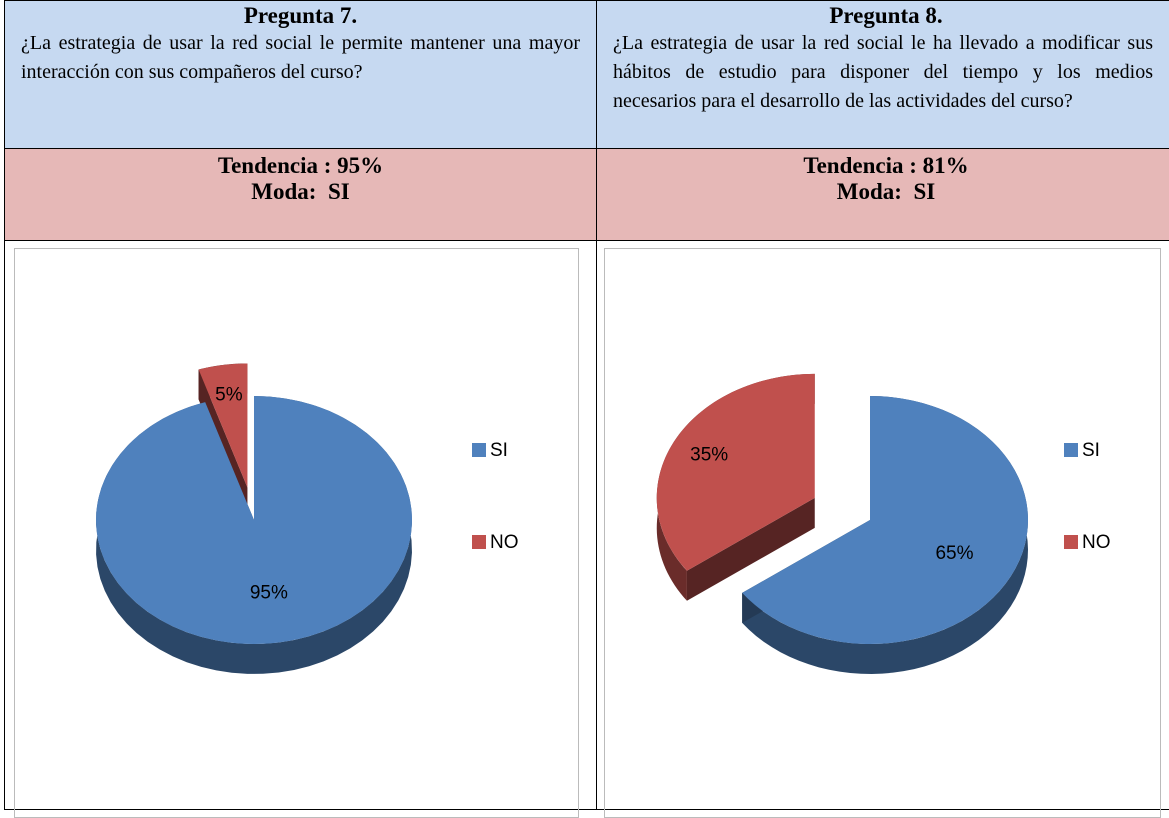 This screenshot has width=1169, height=818. I want to click on trend-cell: Tendencia : 95% Moda: SI, so click(300, 194).